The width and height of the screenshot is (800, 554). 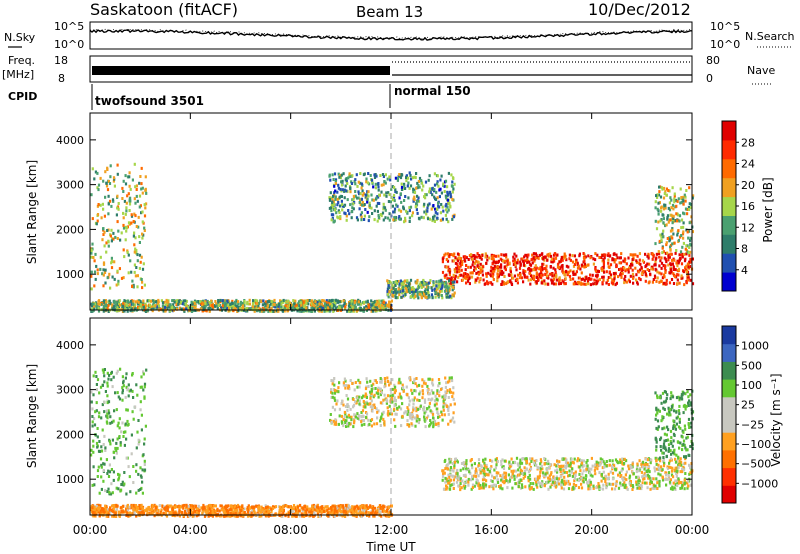 I want to click on nsearch-label: N.Search, so click(x=770, y=36).